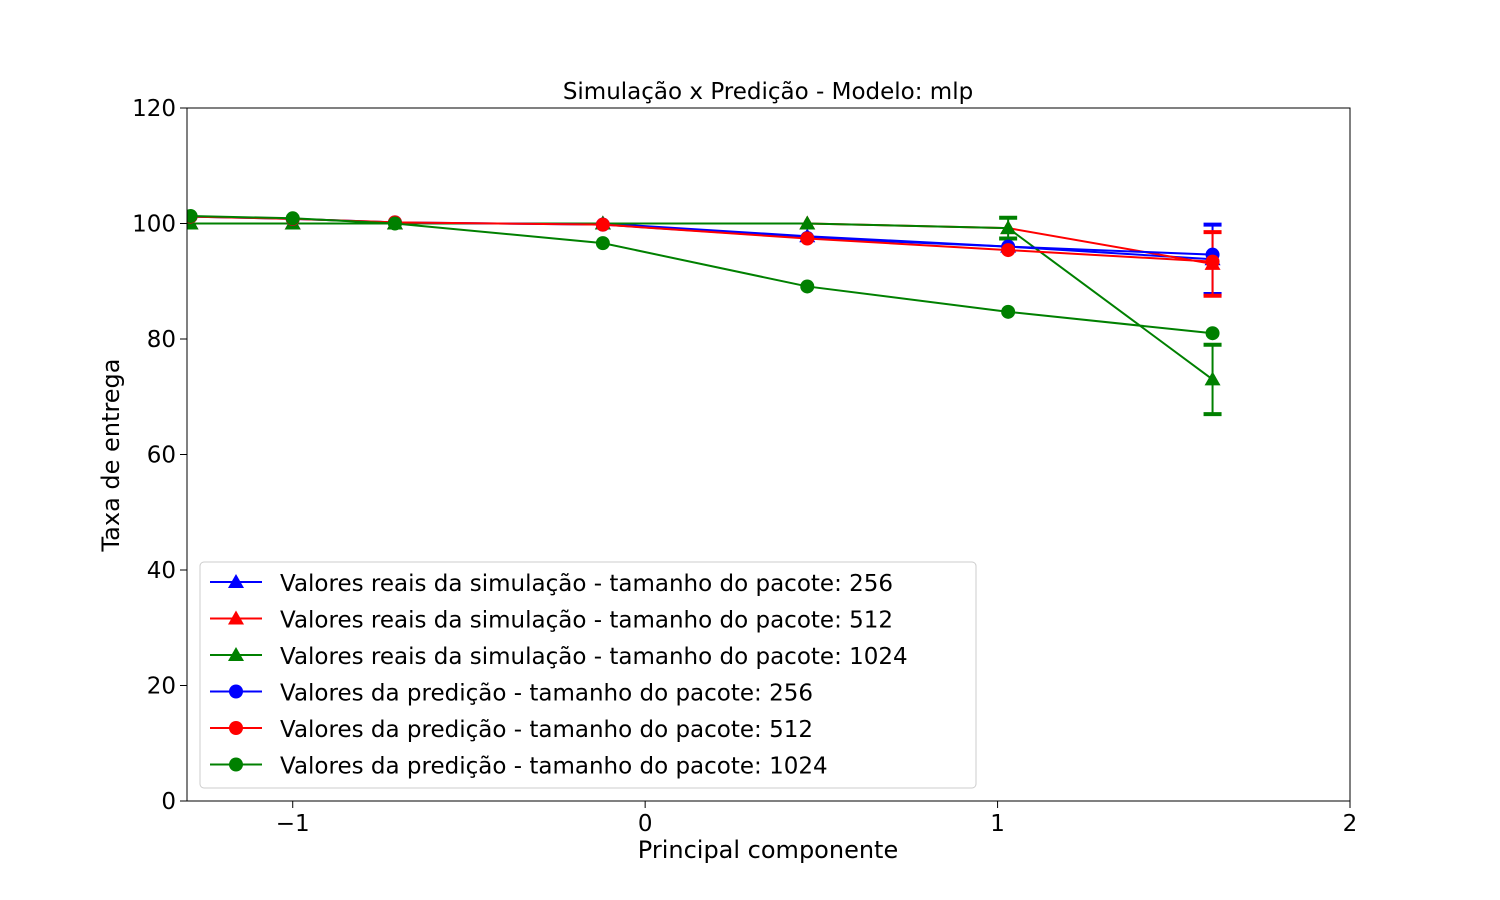 This screenshot has height=900, width=1500. What do you see at coordinates (997, 824) in the screenshot?
I see `x-tick-label: 1` at bounding box center [997, 824].